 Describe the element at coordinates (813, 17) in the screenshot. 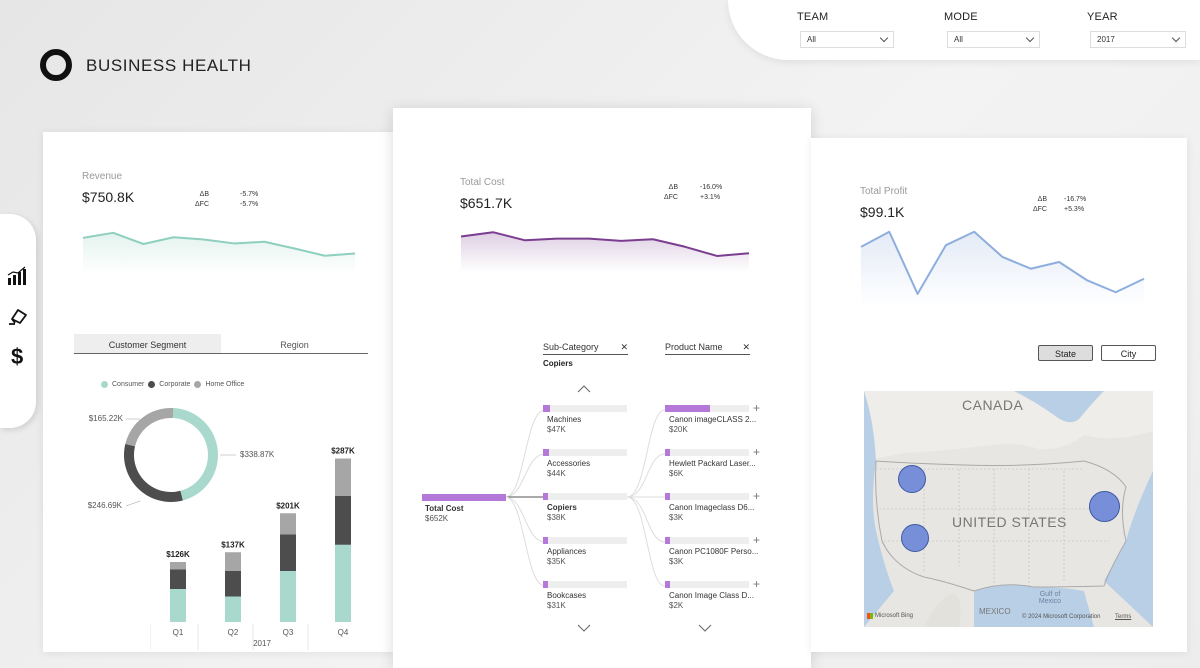

I see `team-filter-label: TEAM` at that location.